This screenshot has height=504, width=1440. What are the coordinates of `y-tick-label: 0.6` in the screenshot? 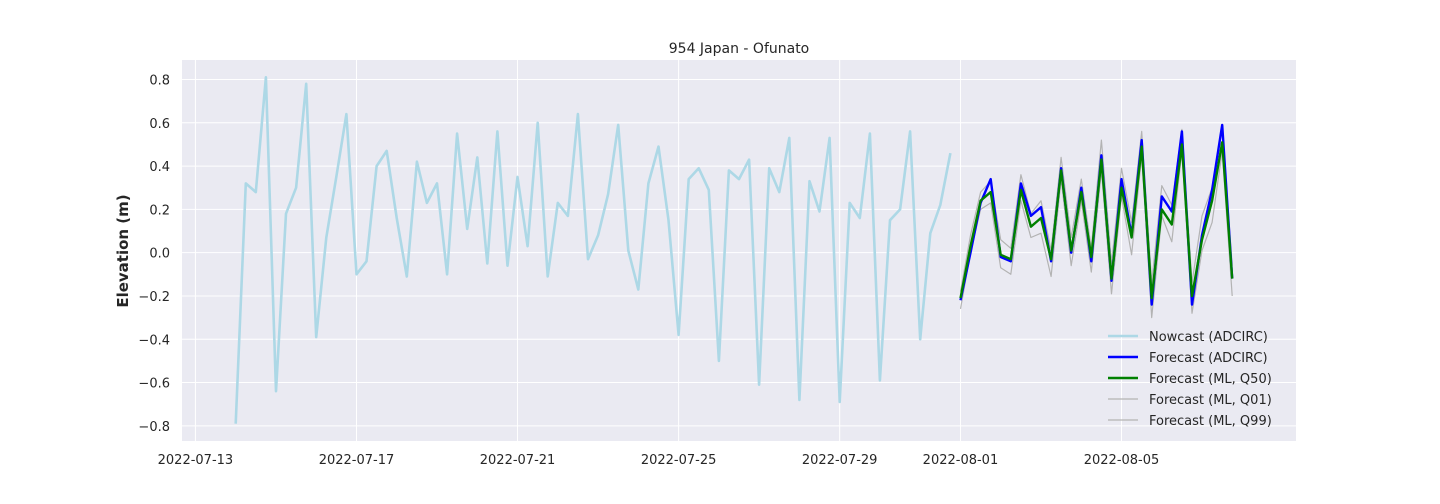 It's located at (159, 124).